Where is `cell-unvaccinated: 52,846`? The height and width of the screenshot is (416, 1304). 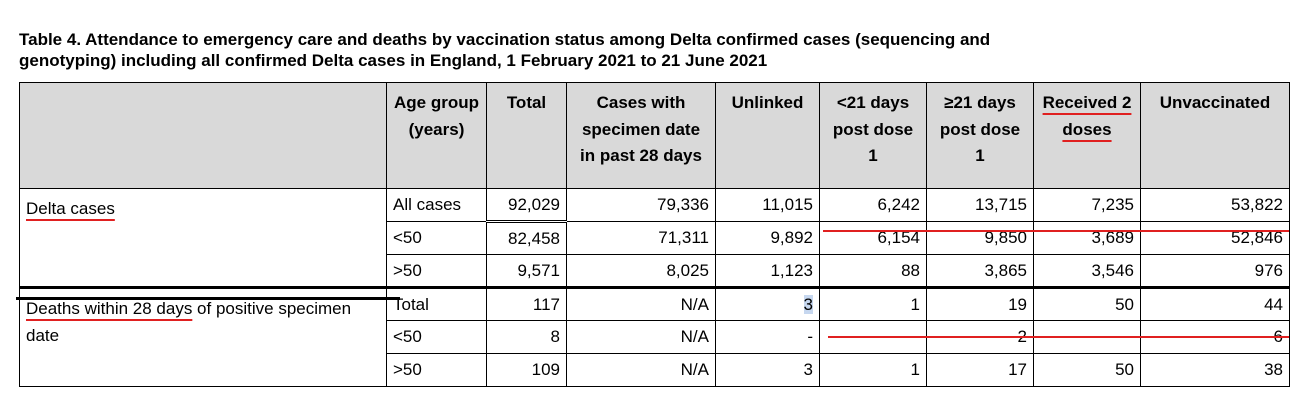
cell-unvaccinated: 52,846 is located at coordinates (1215, 238).